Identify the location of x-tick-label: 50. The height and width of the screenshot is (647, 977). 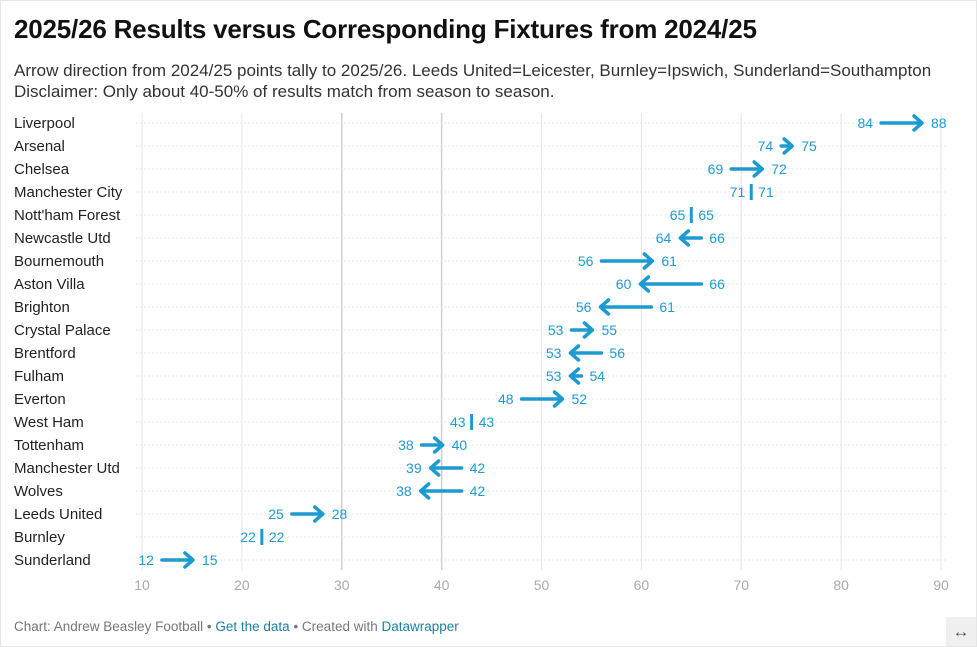
(542, 585).